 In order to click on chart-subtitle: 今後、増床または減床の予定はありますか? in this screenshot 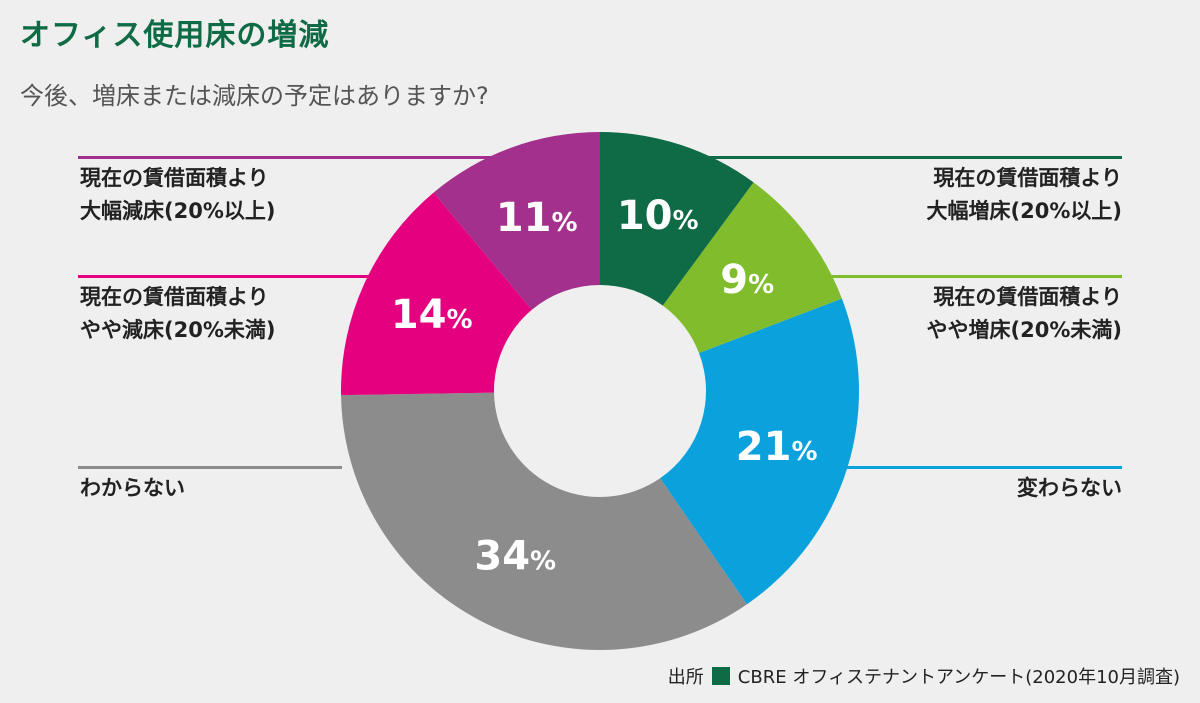, I will do `click(254, 96)`.